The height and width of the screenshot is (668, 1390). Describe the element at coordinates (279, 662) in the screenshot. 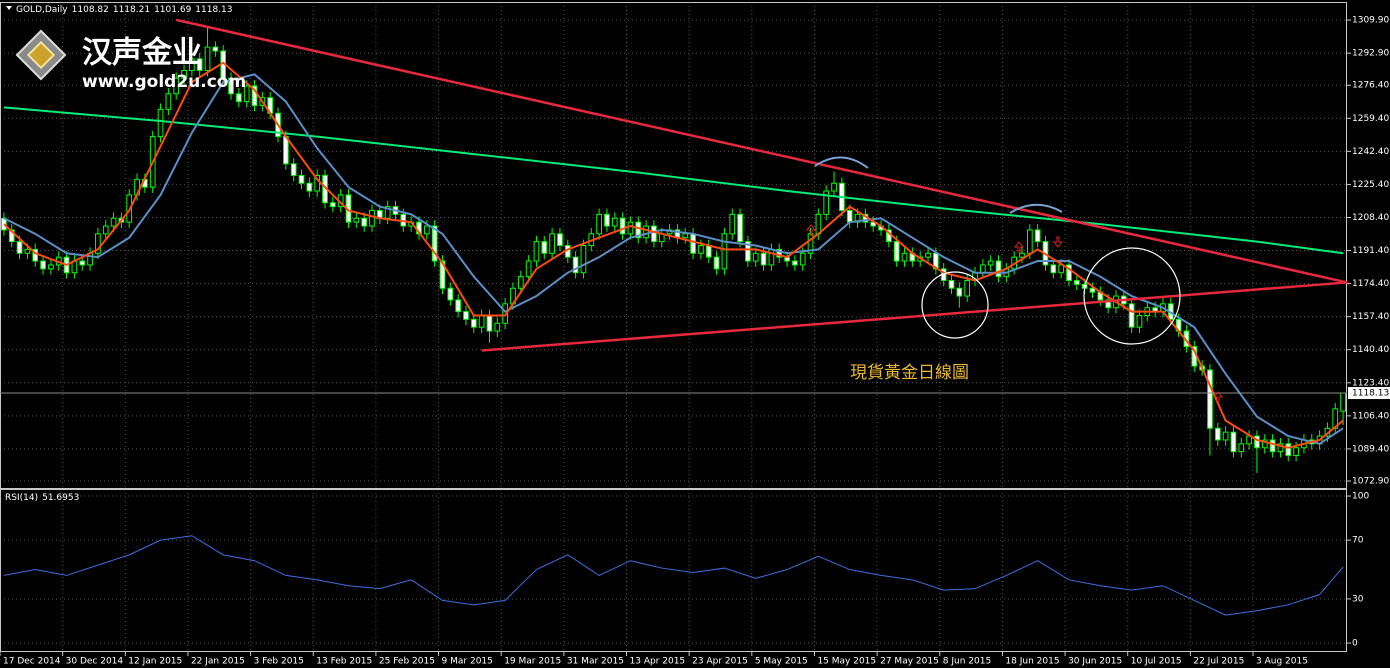

I see `x-tick-label: 3 Feb 2015` at that location.